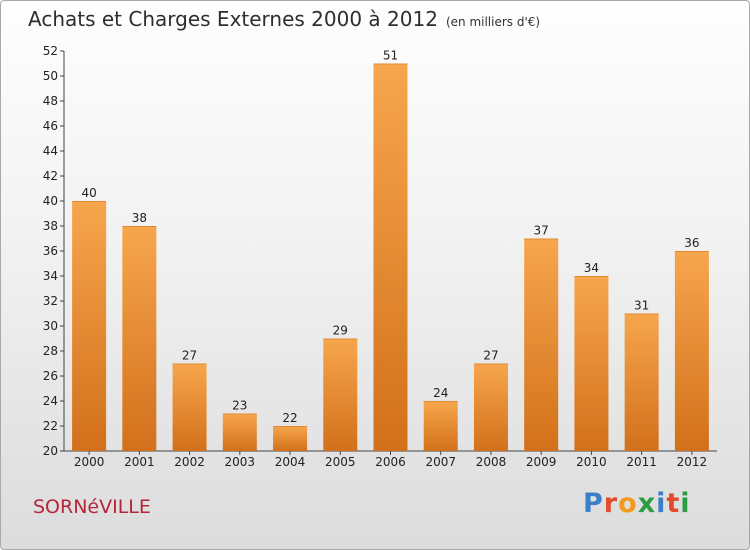  Describe the element at coordinates (139, 338) in the screenshot. I see `bar-2001` at that location.